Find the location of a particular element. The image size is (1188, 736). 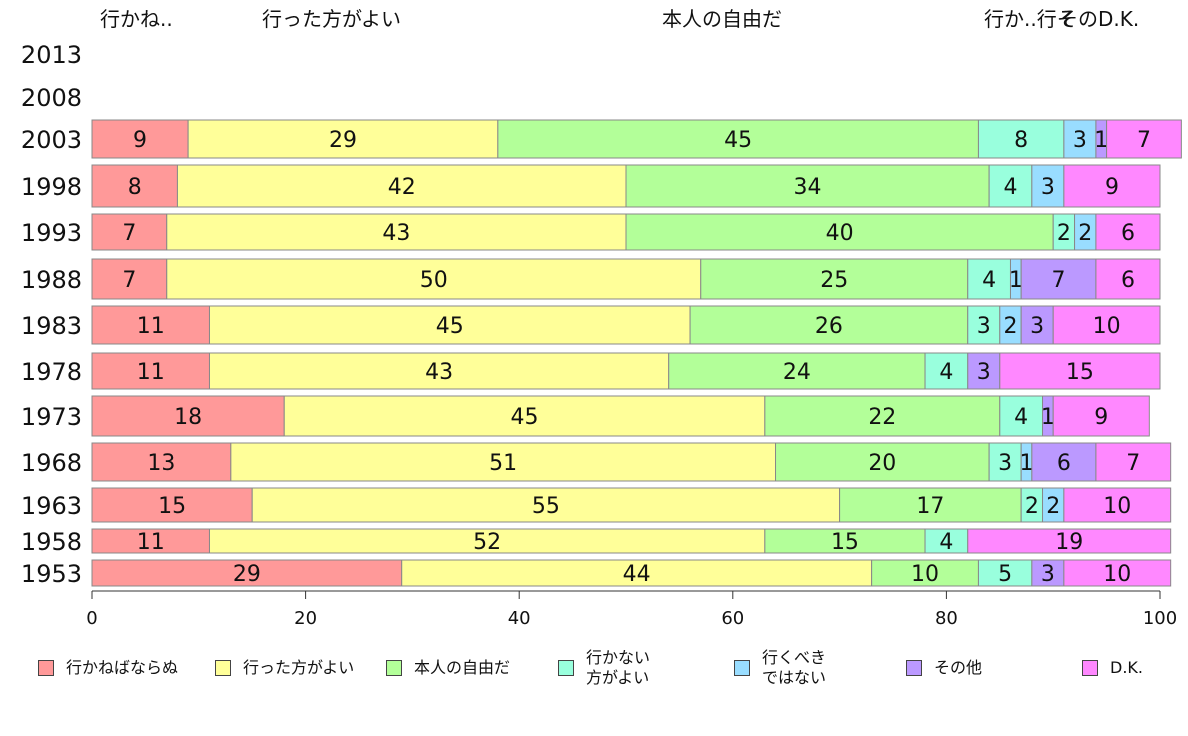

bar-label-1958-series-1: 52 is located at coordinates (487, 542).